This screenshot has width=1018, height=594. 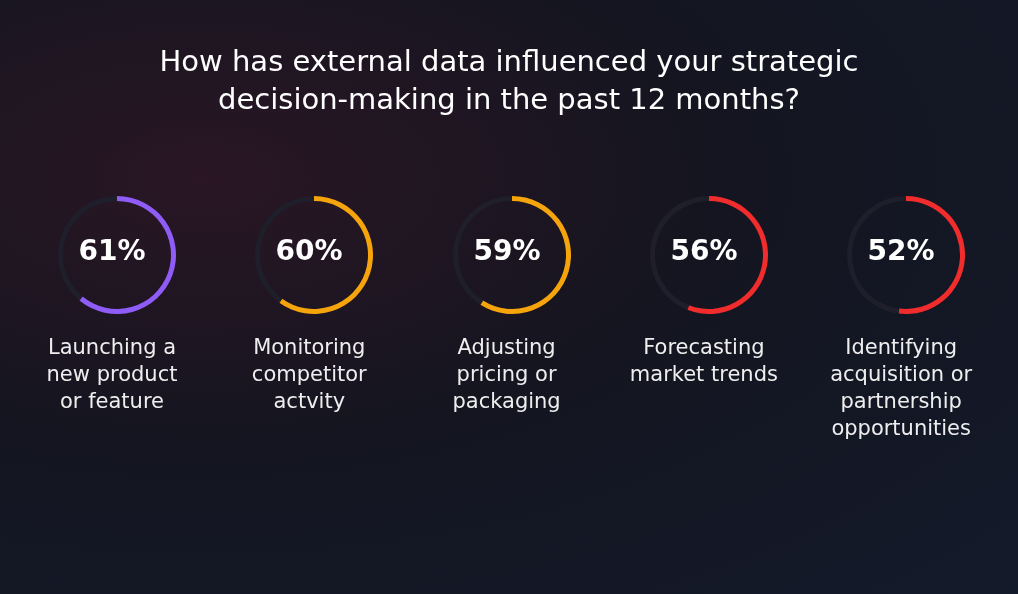 I want to click on chart-title: How has external data influenced your strategic decision-making in the past 12 months?, so click(x=509, y=80).